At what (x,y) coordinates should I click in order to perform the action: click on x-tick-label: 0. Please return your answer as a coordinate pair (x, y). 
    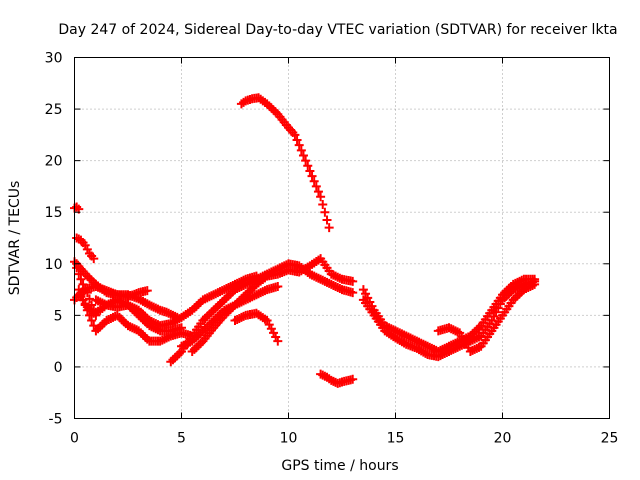
    Looking at the image, I should click on (74, 439).